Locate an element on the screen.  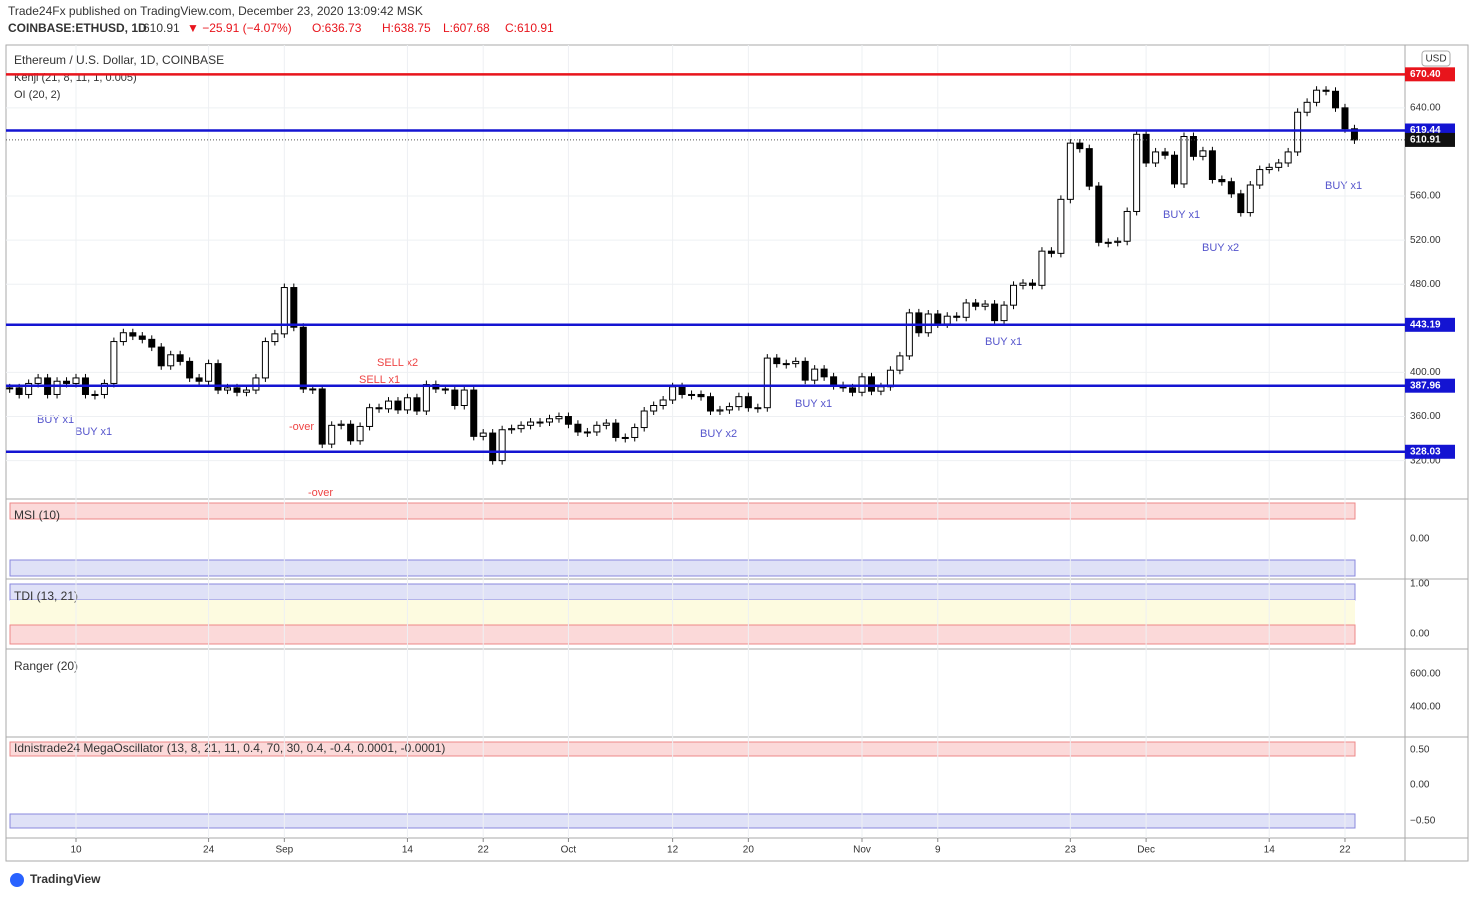
panel-tick: 0.50 is located at coordinates (1420, 750).